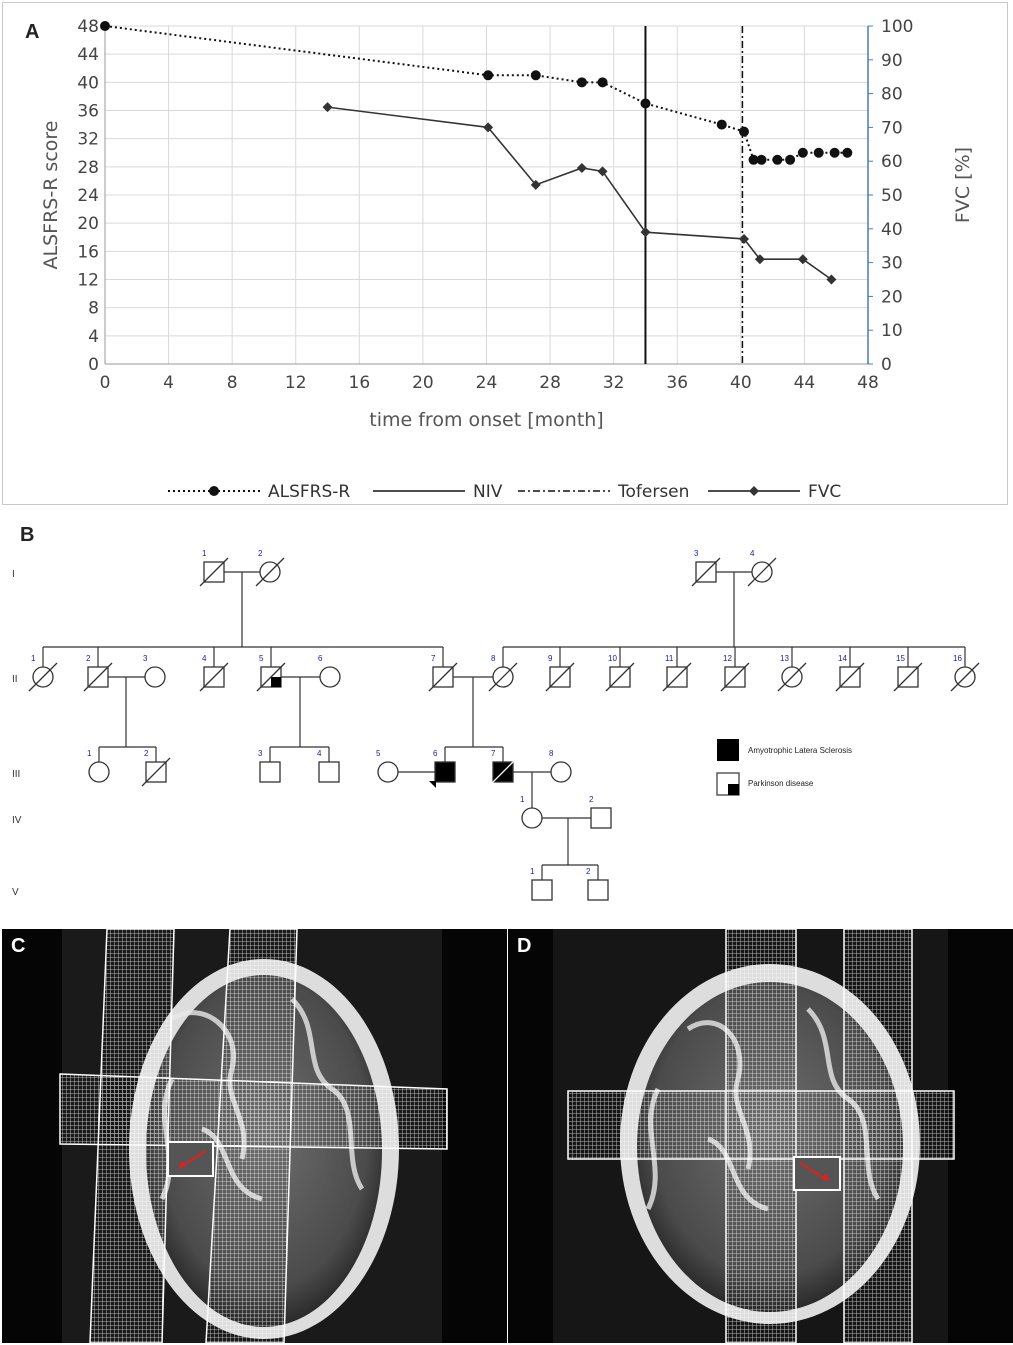 The height and width of the screenshot is (1345, 1013). I want to click on individual-number: 16, so click(957, 658).